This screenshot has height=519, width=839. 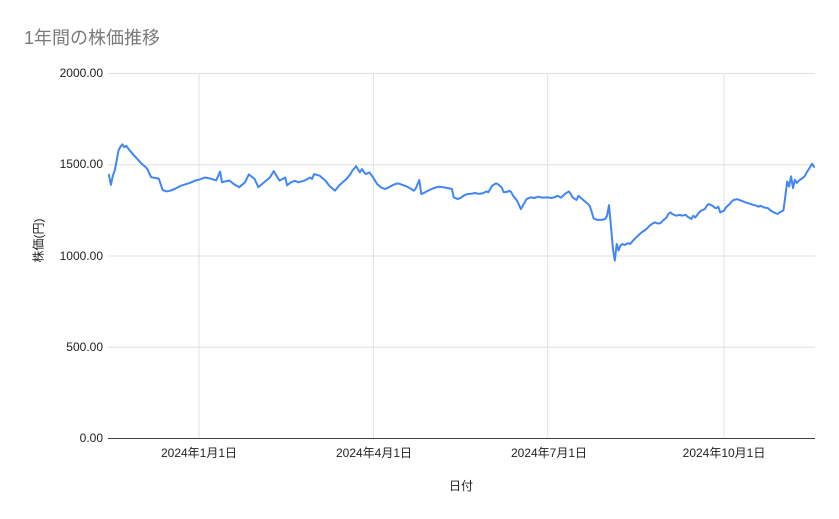 I want to click on x-tick-label: 2024年10月1日, so click(x=724, y=453).